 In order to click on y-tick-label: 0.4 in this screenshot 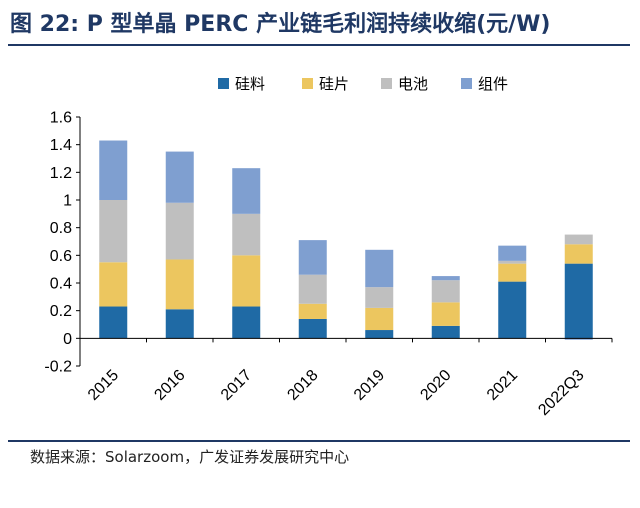, I will do `click(61, 284)`.